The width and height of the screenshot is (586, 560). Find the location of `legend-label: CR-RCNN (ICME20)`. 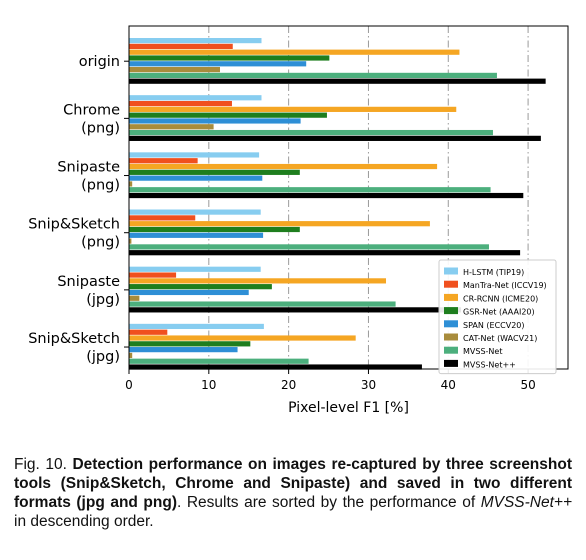

legend-label: CR-RCNN (ICME20) is located at coordinates (500, 298).